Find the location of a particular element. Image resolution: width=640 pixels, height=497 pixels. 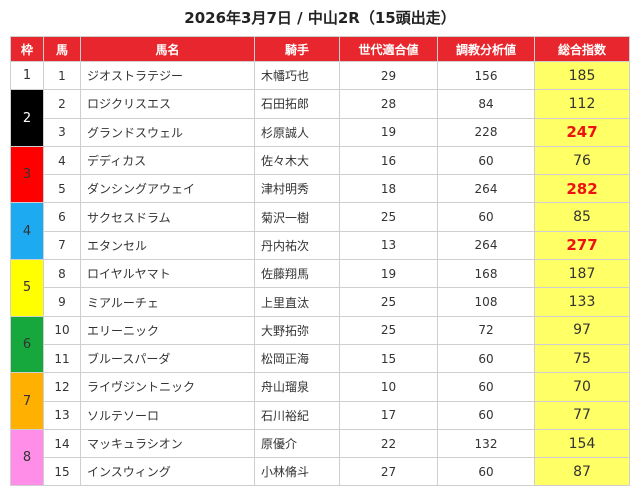

generation-fit-cell: 27 is located at coordinates (388, 472).